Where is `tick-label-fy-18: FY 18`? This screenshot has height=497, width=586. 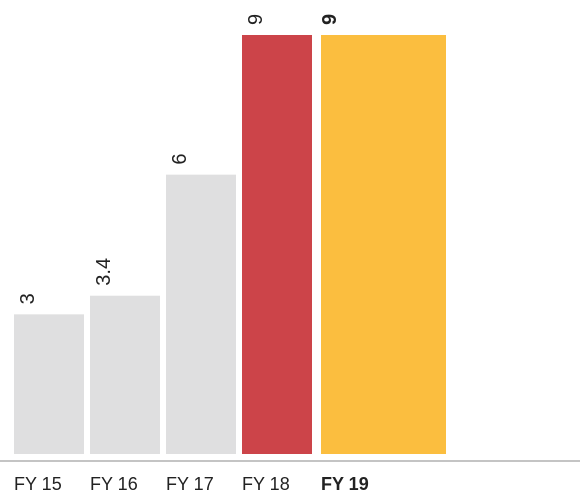
tick-label-fy-18: FY 18 is located at coordinates (266, 484).